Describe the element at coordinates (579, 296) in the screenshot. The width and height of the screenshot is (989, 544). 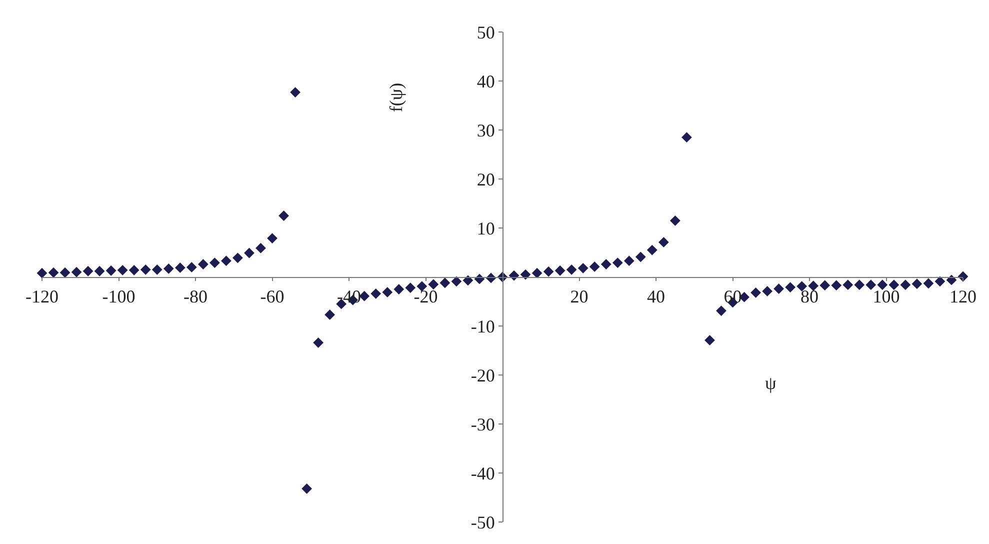
I see `x-tick-label: 20` at that location.